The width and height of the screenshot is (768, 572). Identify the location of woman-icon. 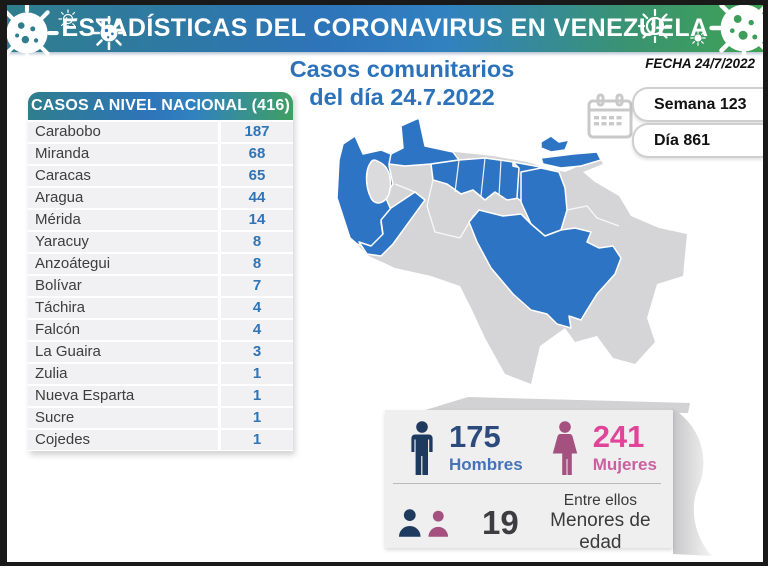
(564, 448).